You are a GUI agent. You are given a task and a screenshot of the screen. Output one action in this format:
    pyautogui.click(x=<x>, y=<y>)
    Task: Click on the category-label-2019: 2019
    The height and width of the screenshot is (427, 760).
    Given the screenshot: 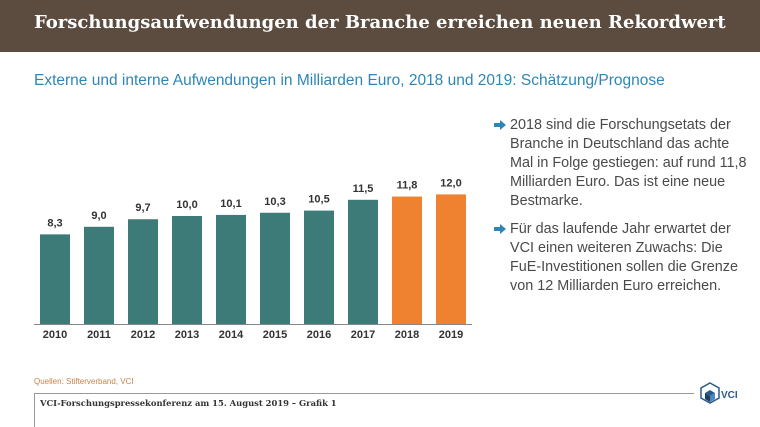 What is the action you would take?
    pyautogui.click(x=451, y=335)
    